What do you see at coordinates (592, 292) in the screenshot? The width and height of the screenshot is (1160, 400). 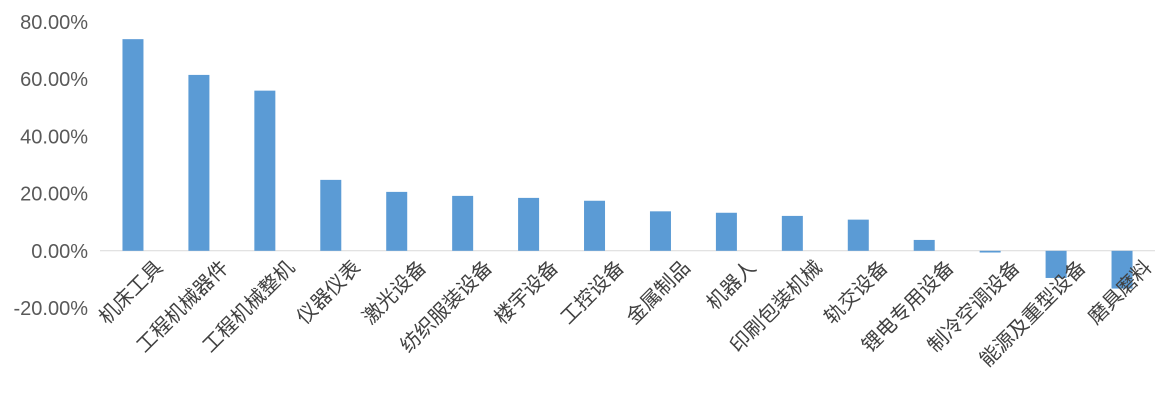 I see `x-tick-label: 工控设备` at bounding box center [592, 292].